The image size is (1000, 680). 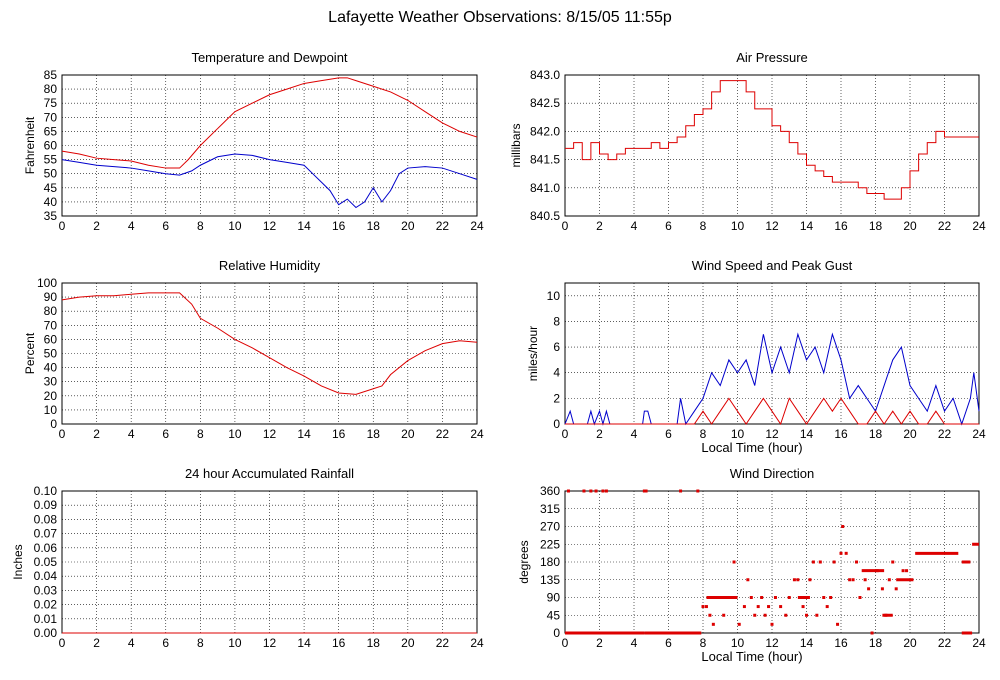 I want to click on pressure-y-tick-label: 842.0, so click(x=545, y=131).